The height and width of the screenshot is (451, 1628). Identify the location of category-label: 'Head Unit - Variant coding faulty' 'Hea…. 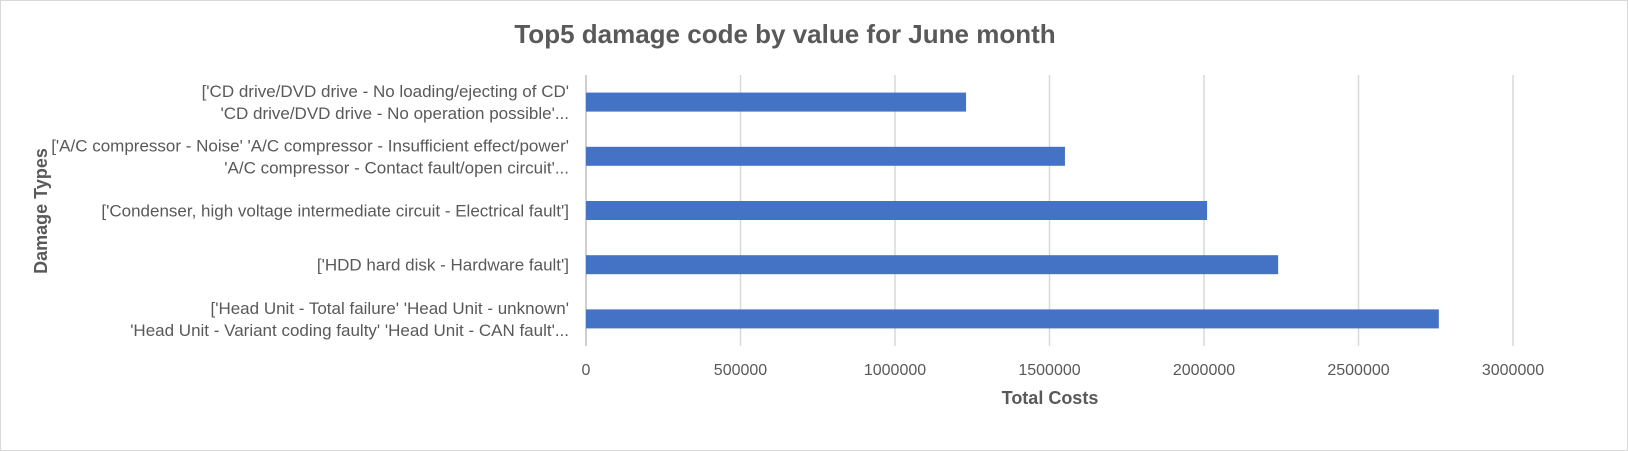
(349, 330).